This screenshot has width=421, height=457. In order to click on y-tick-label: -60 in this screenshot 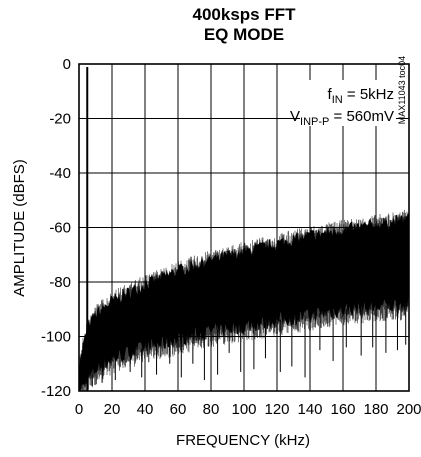, I will do `click(60, 228)`.